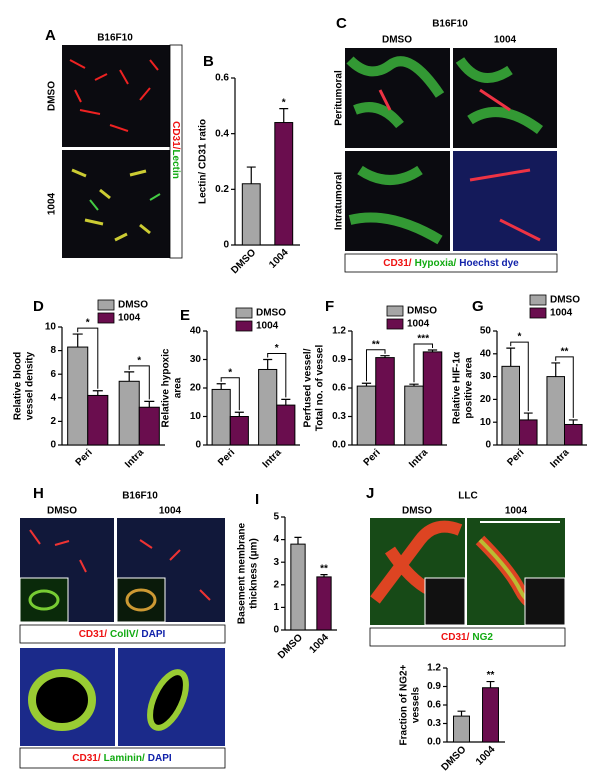  I want to click on y-axis-label: area, so click(178, 387).